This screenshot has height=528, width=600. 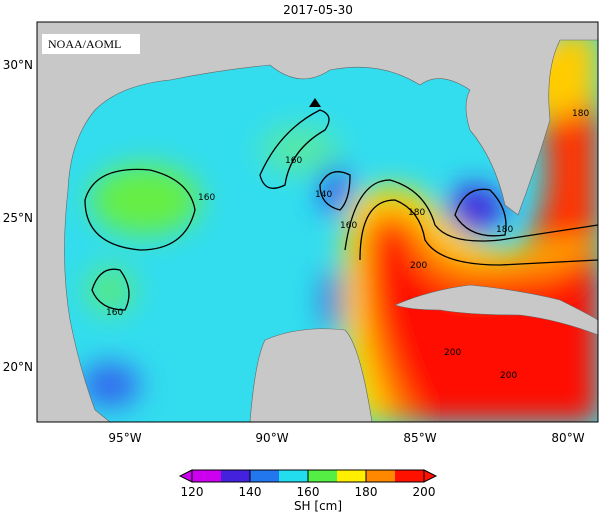 I want to click on lat-label: 20°N, so click(x=18, y=367).